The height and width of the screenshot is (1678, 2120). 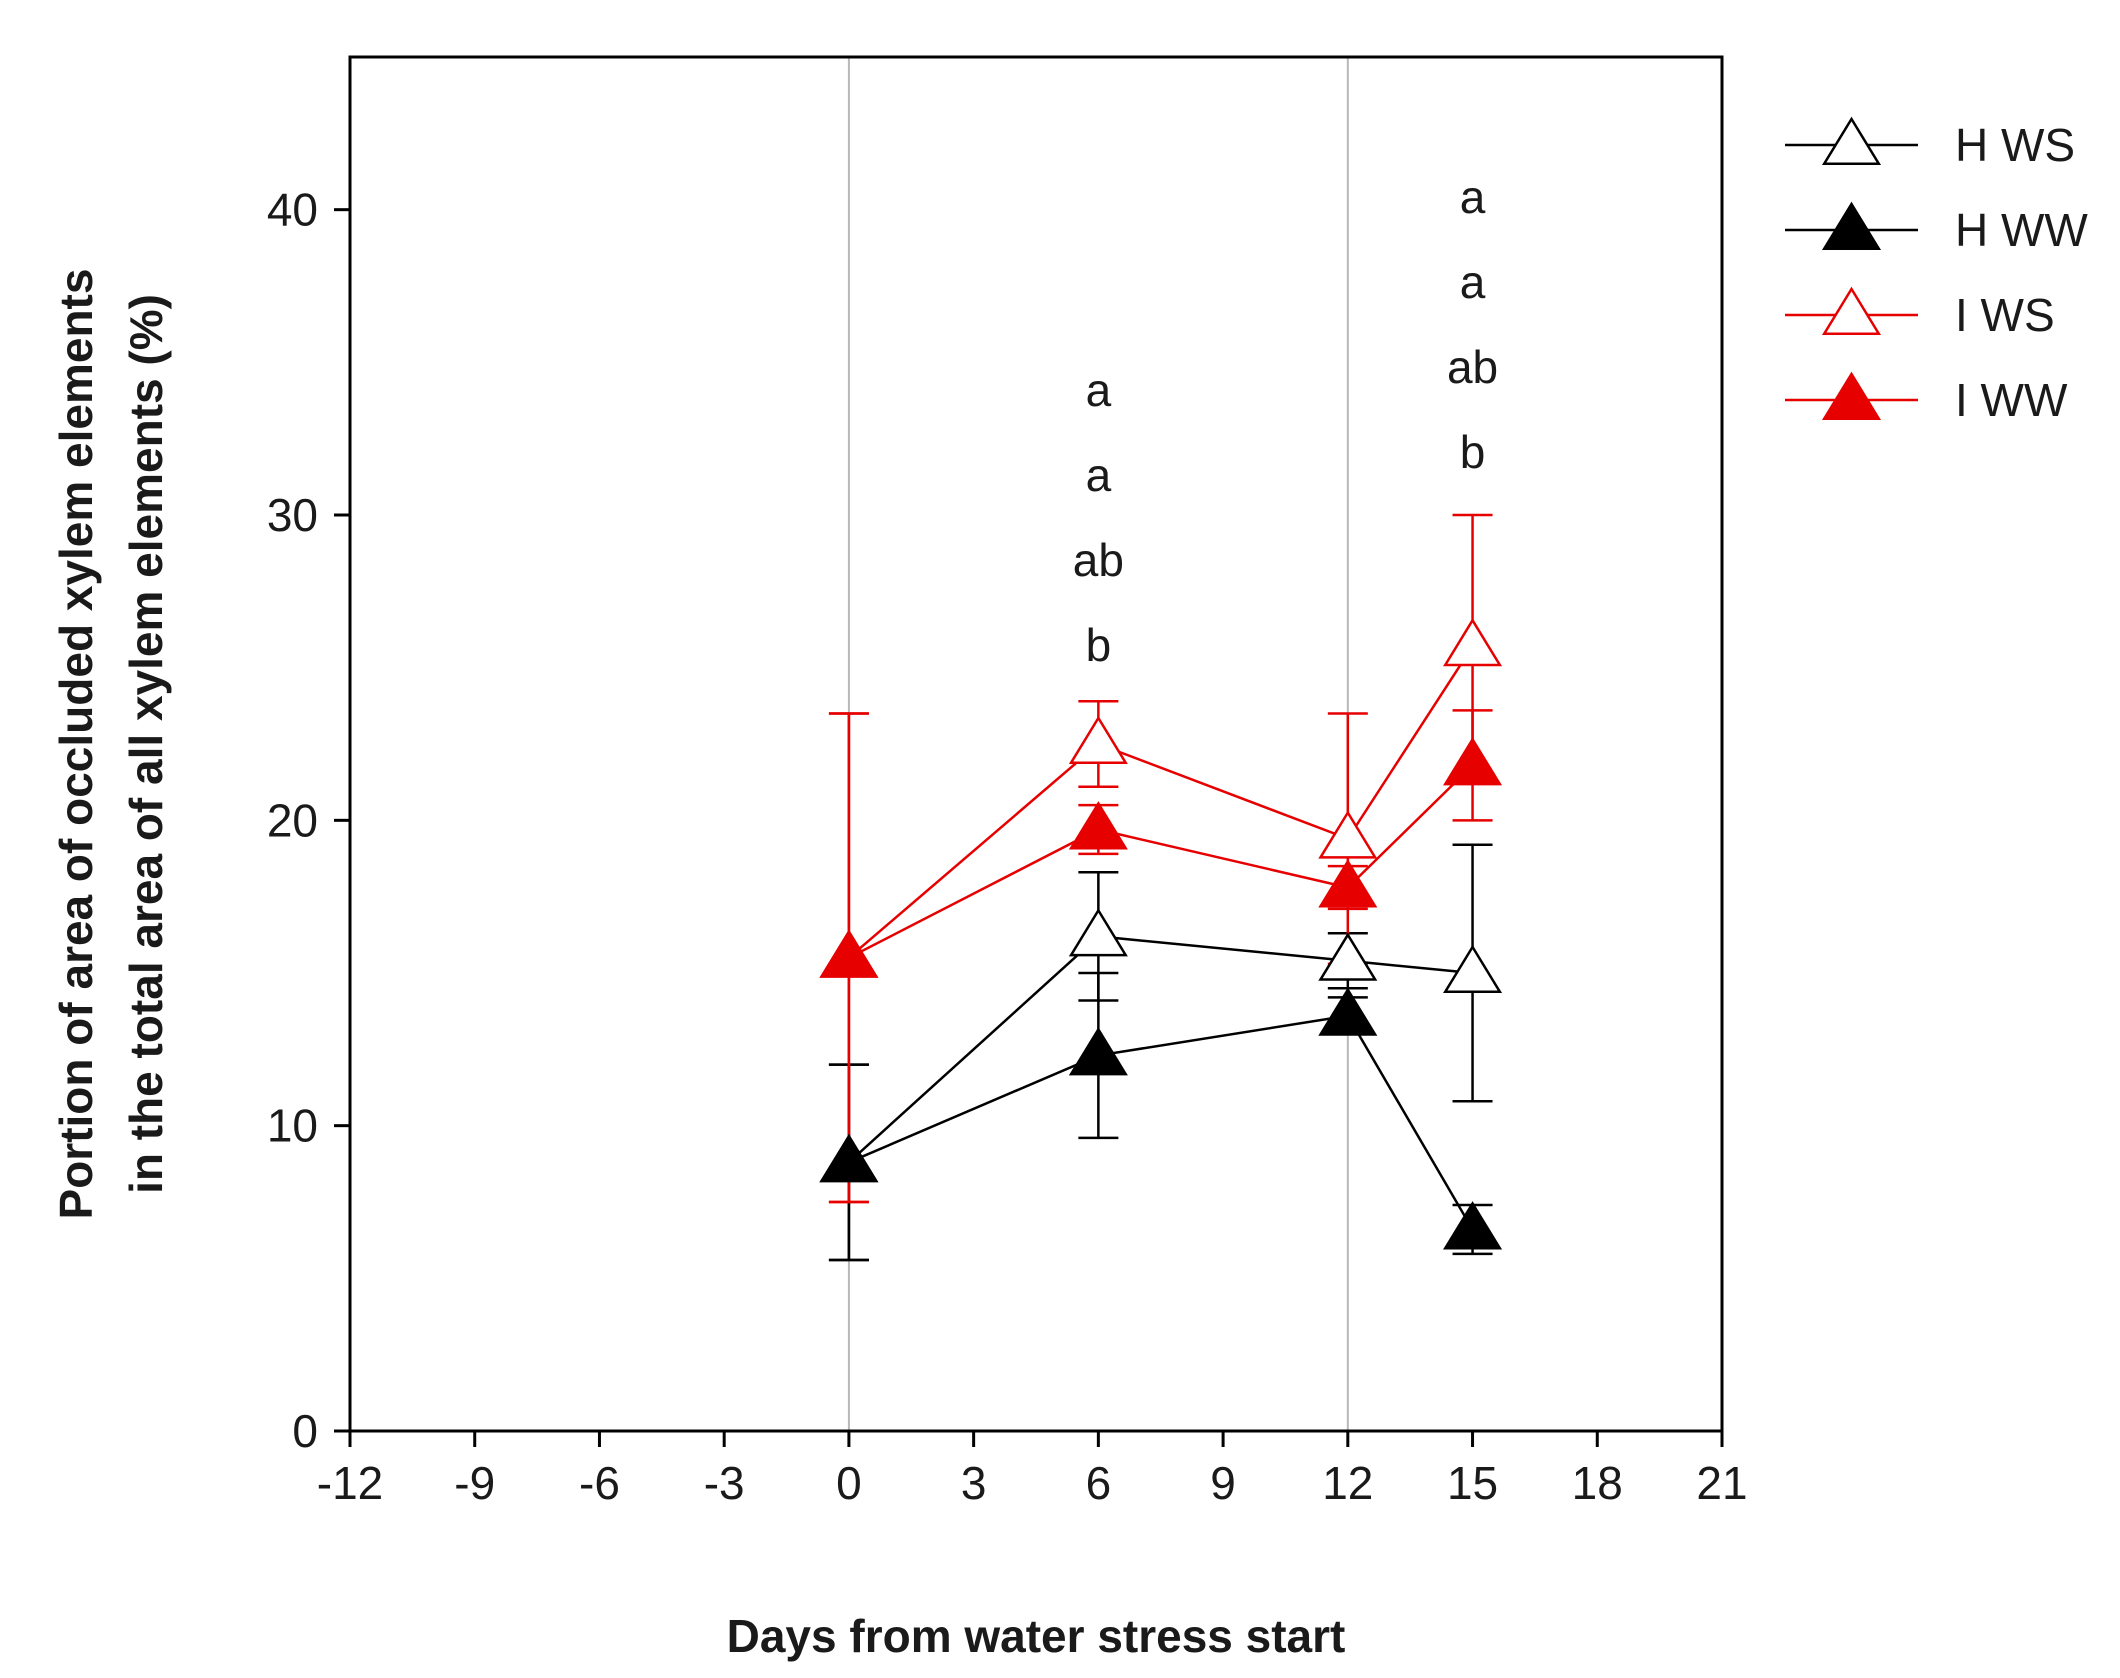 I want to click on series-line-h-ws, so click(x=1160, y=1049).